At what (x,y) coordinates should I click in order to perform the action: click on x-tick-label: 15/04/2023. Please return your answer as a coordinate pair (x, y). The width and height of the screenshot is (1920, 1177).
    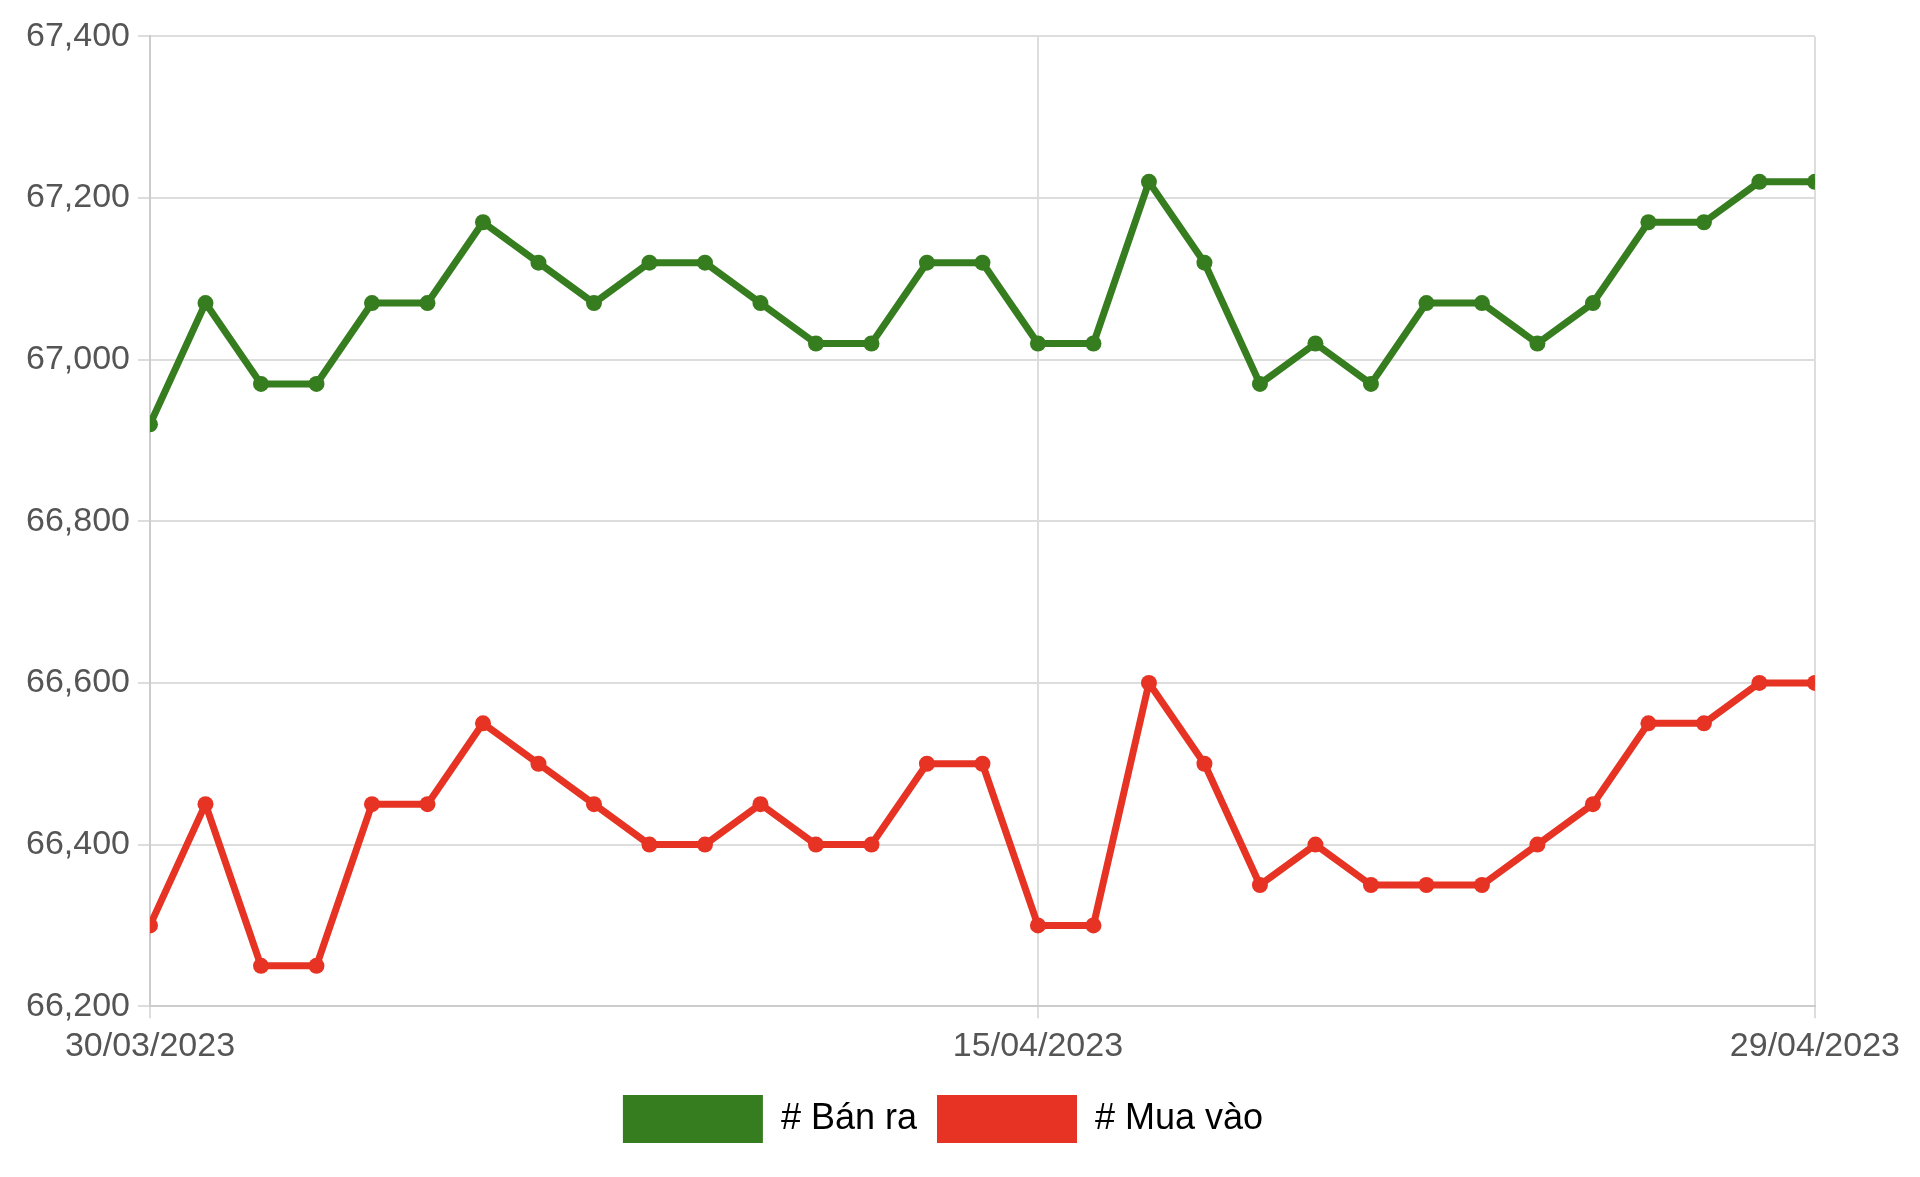
    Looking at the image, I should click on (1038, 1043).